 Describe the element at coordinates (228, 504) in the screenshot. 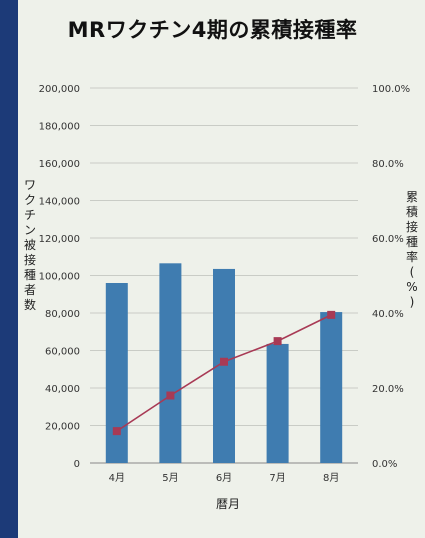

I see `x-axis-label: 暦月` at that location.